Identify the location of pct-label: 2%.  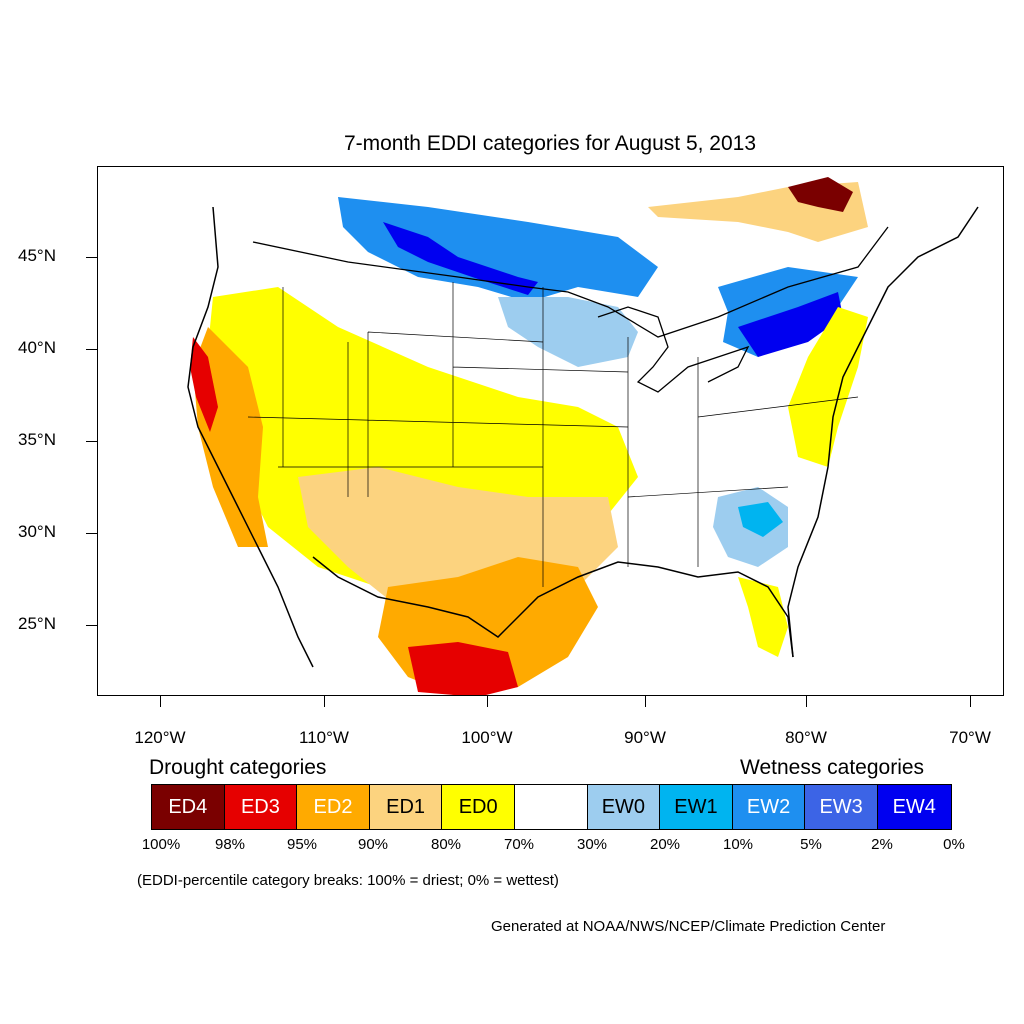
(882, 844).